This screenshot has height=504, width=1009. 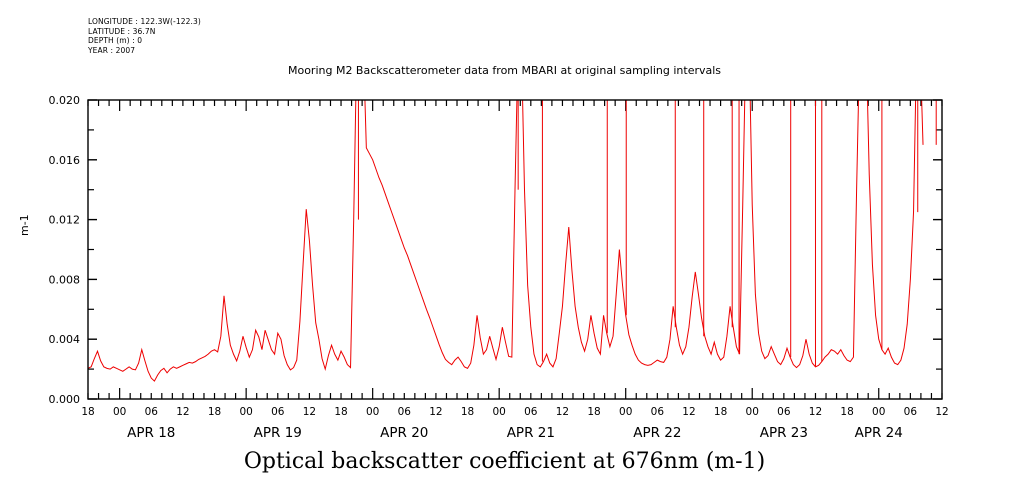 What do you see at coordinates (65, 339) in the screenshot?
I see `y-tick-label: 0.004` at bounding box center [65, 339].